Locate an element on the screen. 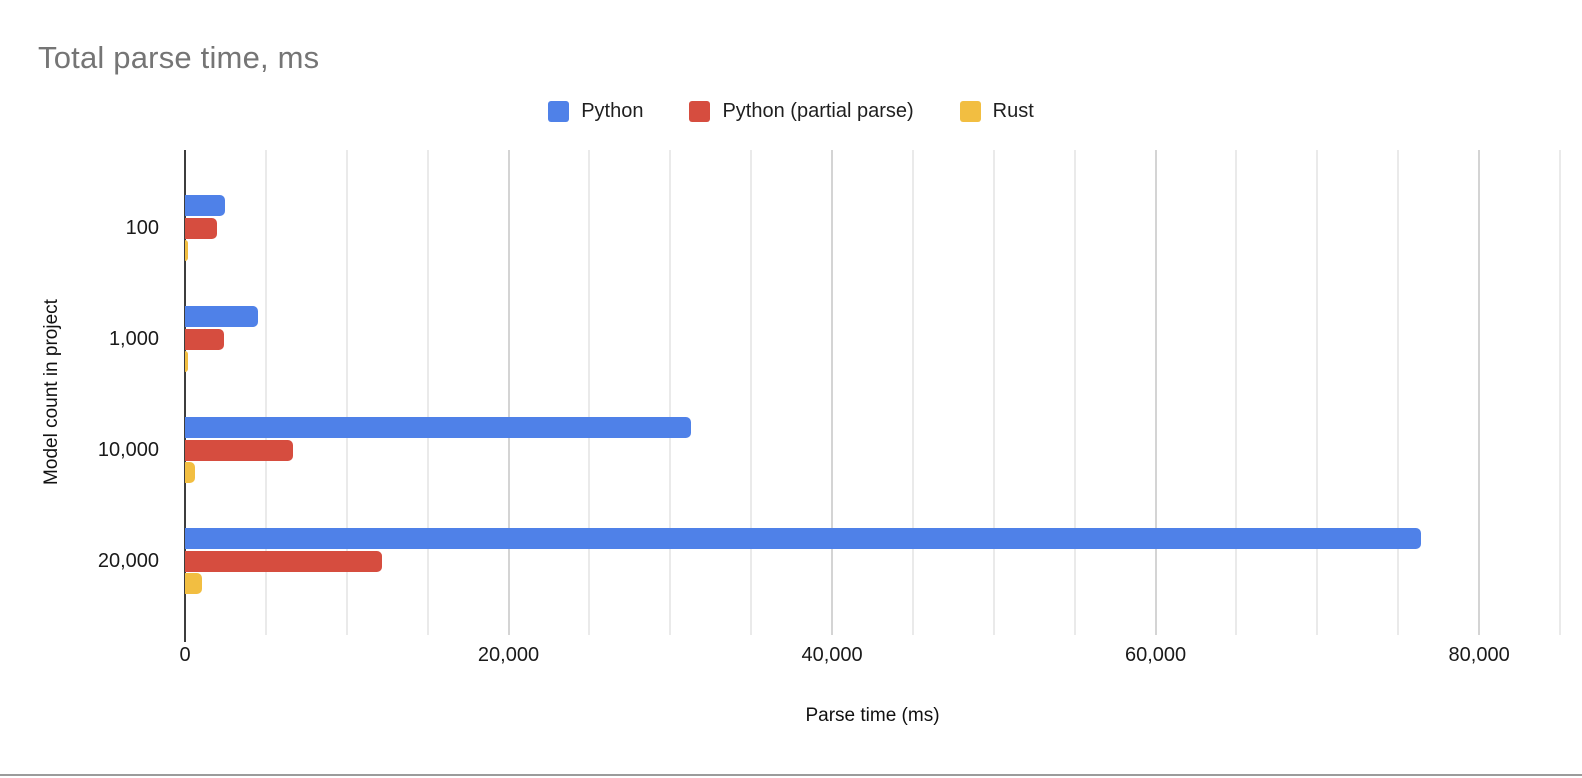 Image resolution: width=1582 pixels, height=778 pixels. chart-title: Total parse time, ms is located at coordinates (179, 57).